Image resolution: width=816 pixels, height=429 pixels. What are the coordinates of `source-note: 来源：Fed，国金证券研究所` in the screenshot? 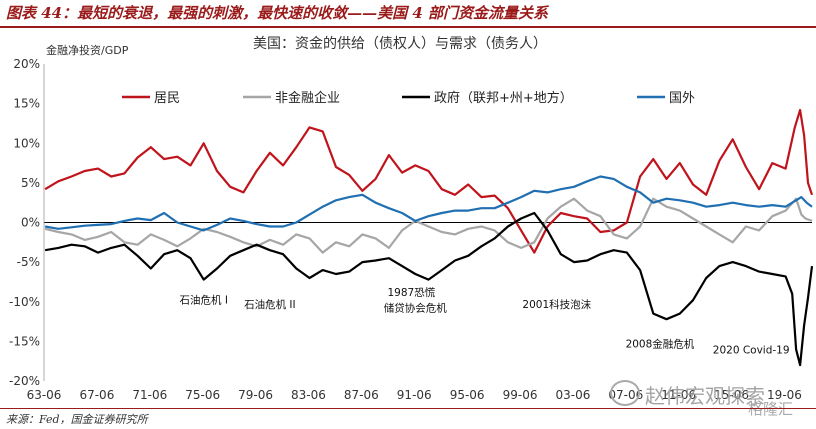 It's located at (77, 419).